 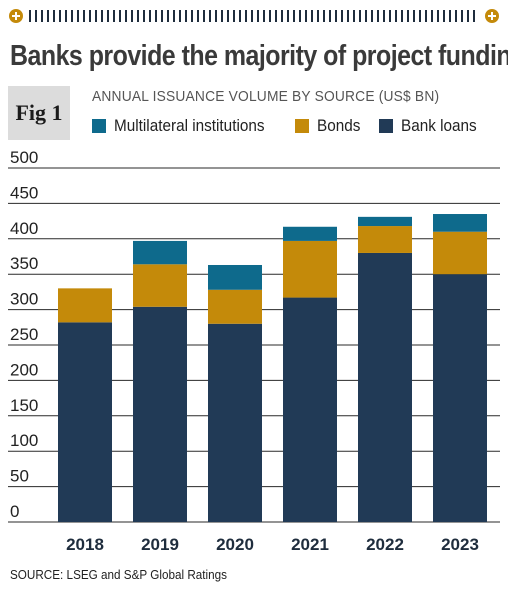 I want to click on bar-segment-bonds-2020, so click(x=235, y=306).